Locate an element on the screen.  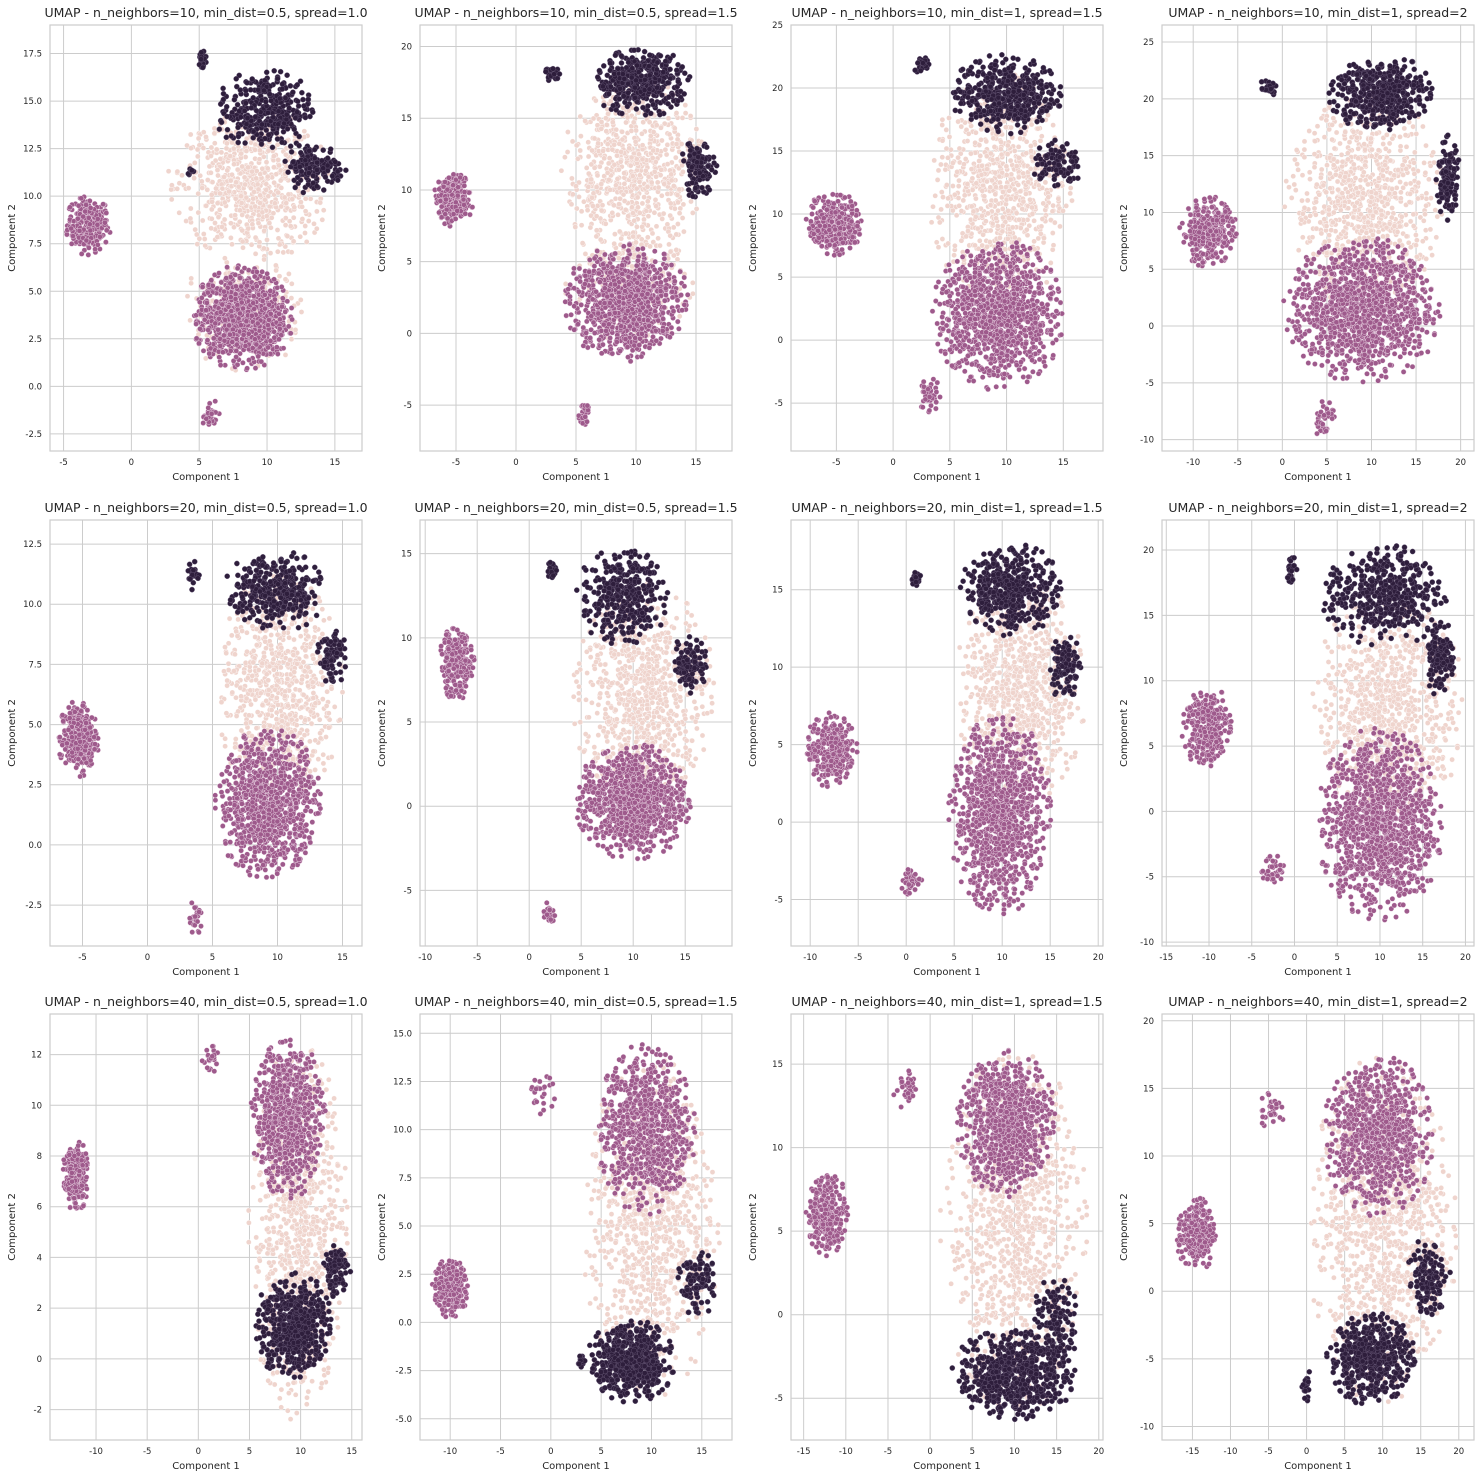
y-tick-label: 10 is located at coordinates (406, 191).